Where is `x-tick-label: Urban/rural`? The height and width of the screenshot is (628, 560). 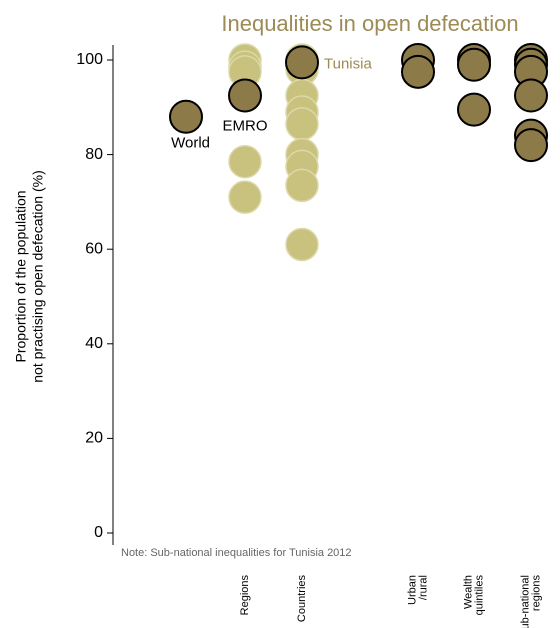
x-tick-label: Urban/rural is located at coordinates (417, 590).